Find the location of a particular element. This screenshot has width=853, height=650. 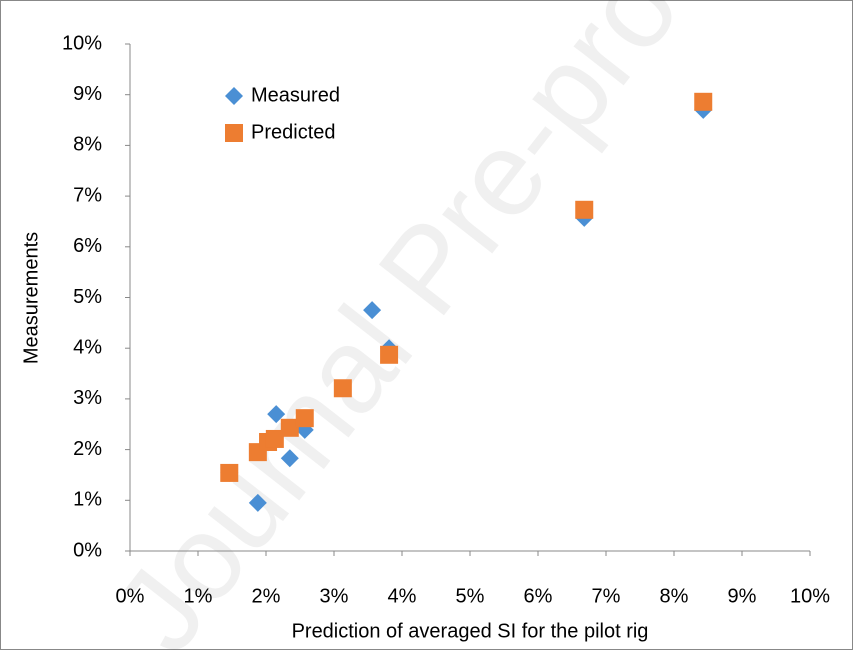

y-axis-title: Measurements is located at coordinates (31, 298).